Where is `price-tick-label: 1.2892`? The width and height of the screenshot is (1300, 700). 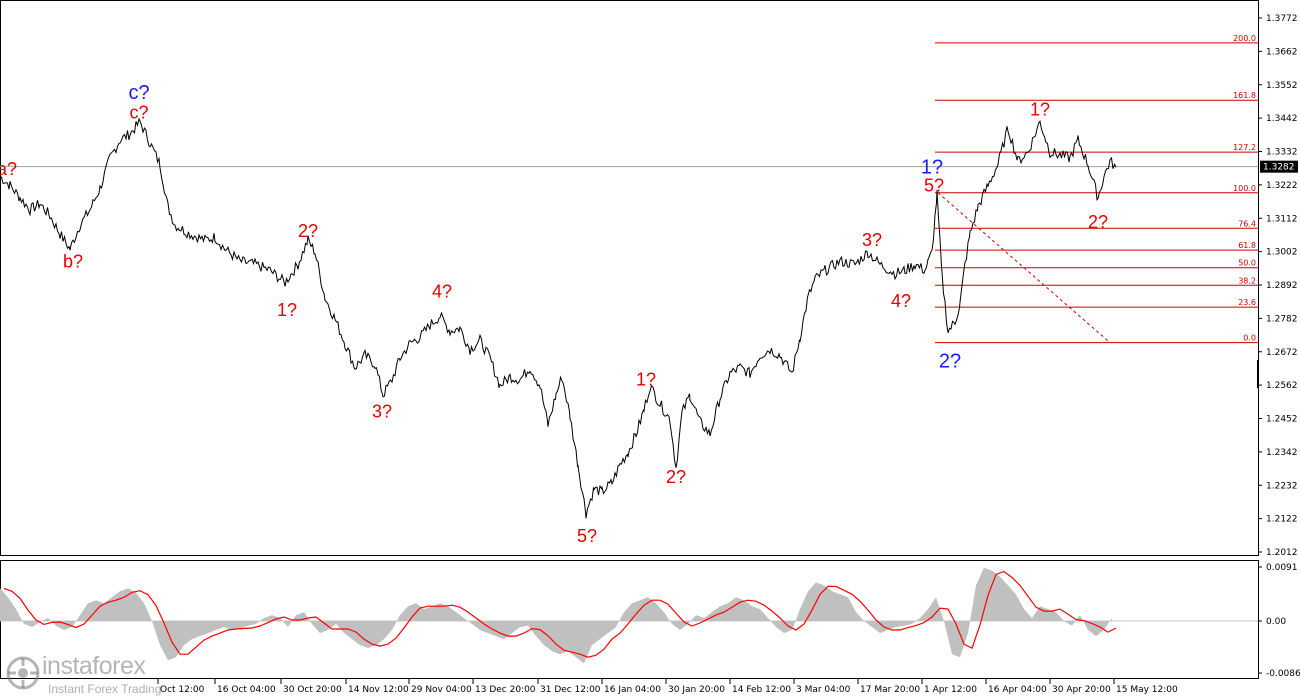
price-tick-label: 1.2892 is located at coordinates (1282, 286).